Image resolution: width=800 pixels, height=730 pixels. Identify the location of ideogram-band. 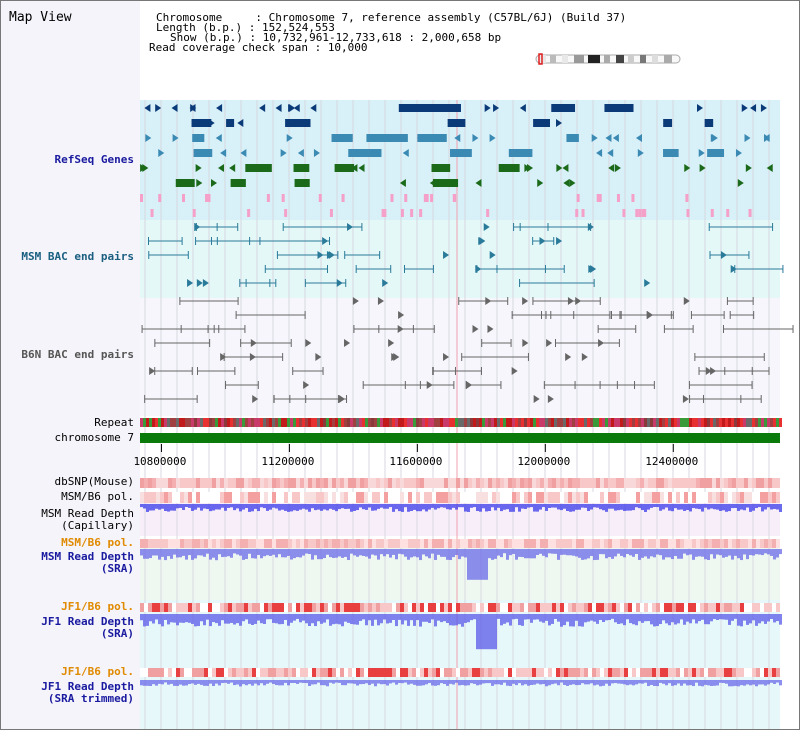
(668, 59).